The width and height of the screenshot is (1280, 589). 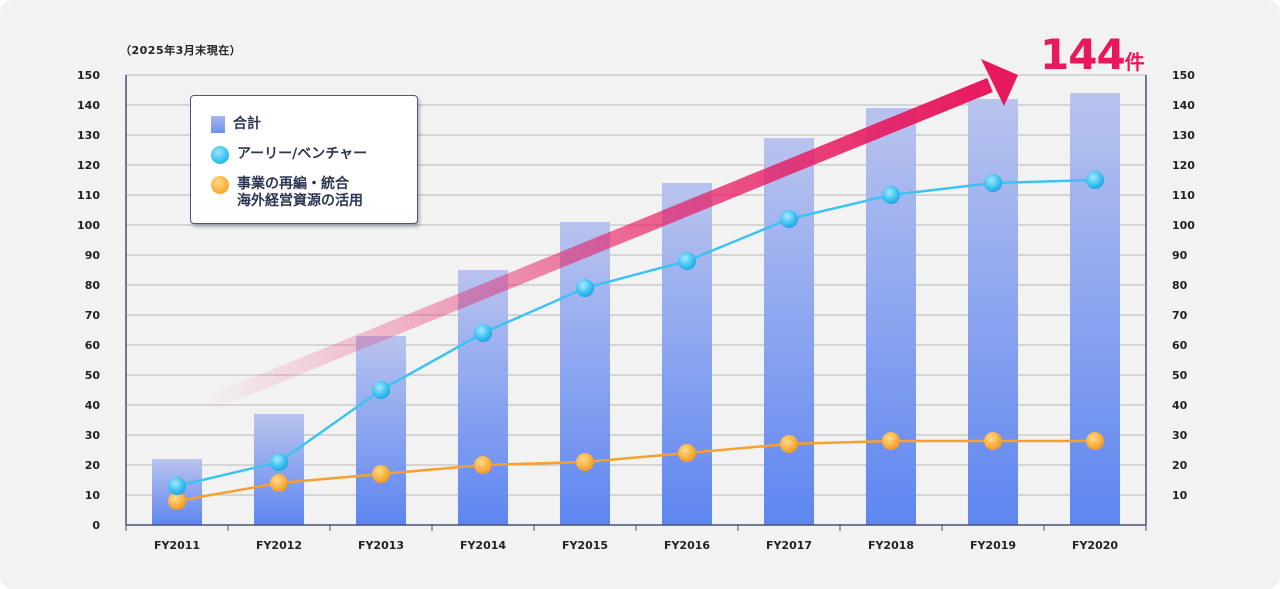 What do you see at coordinates (483, 545) in the screenshot?
I see `x-tick-label: FY2014` at bounding box center [483, 545].